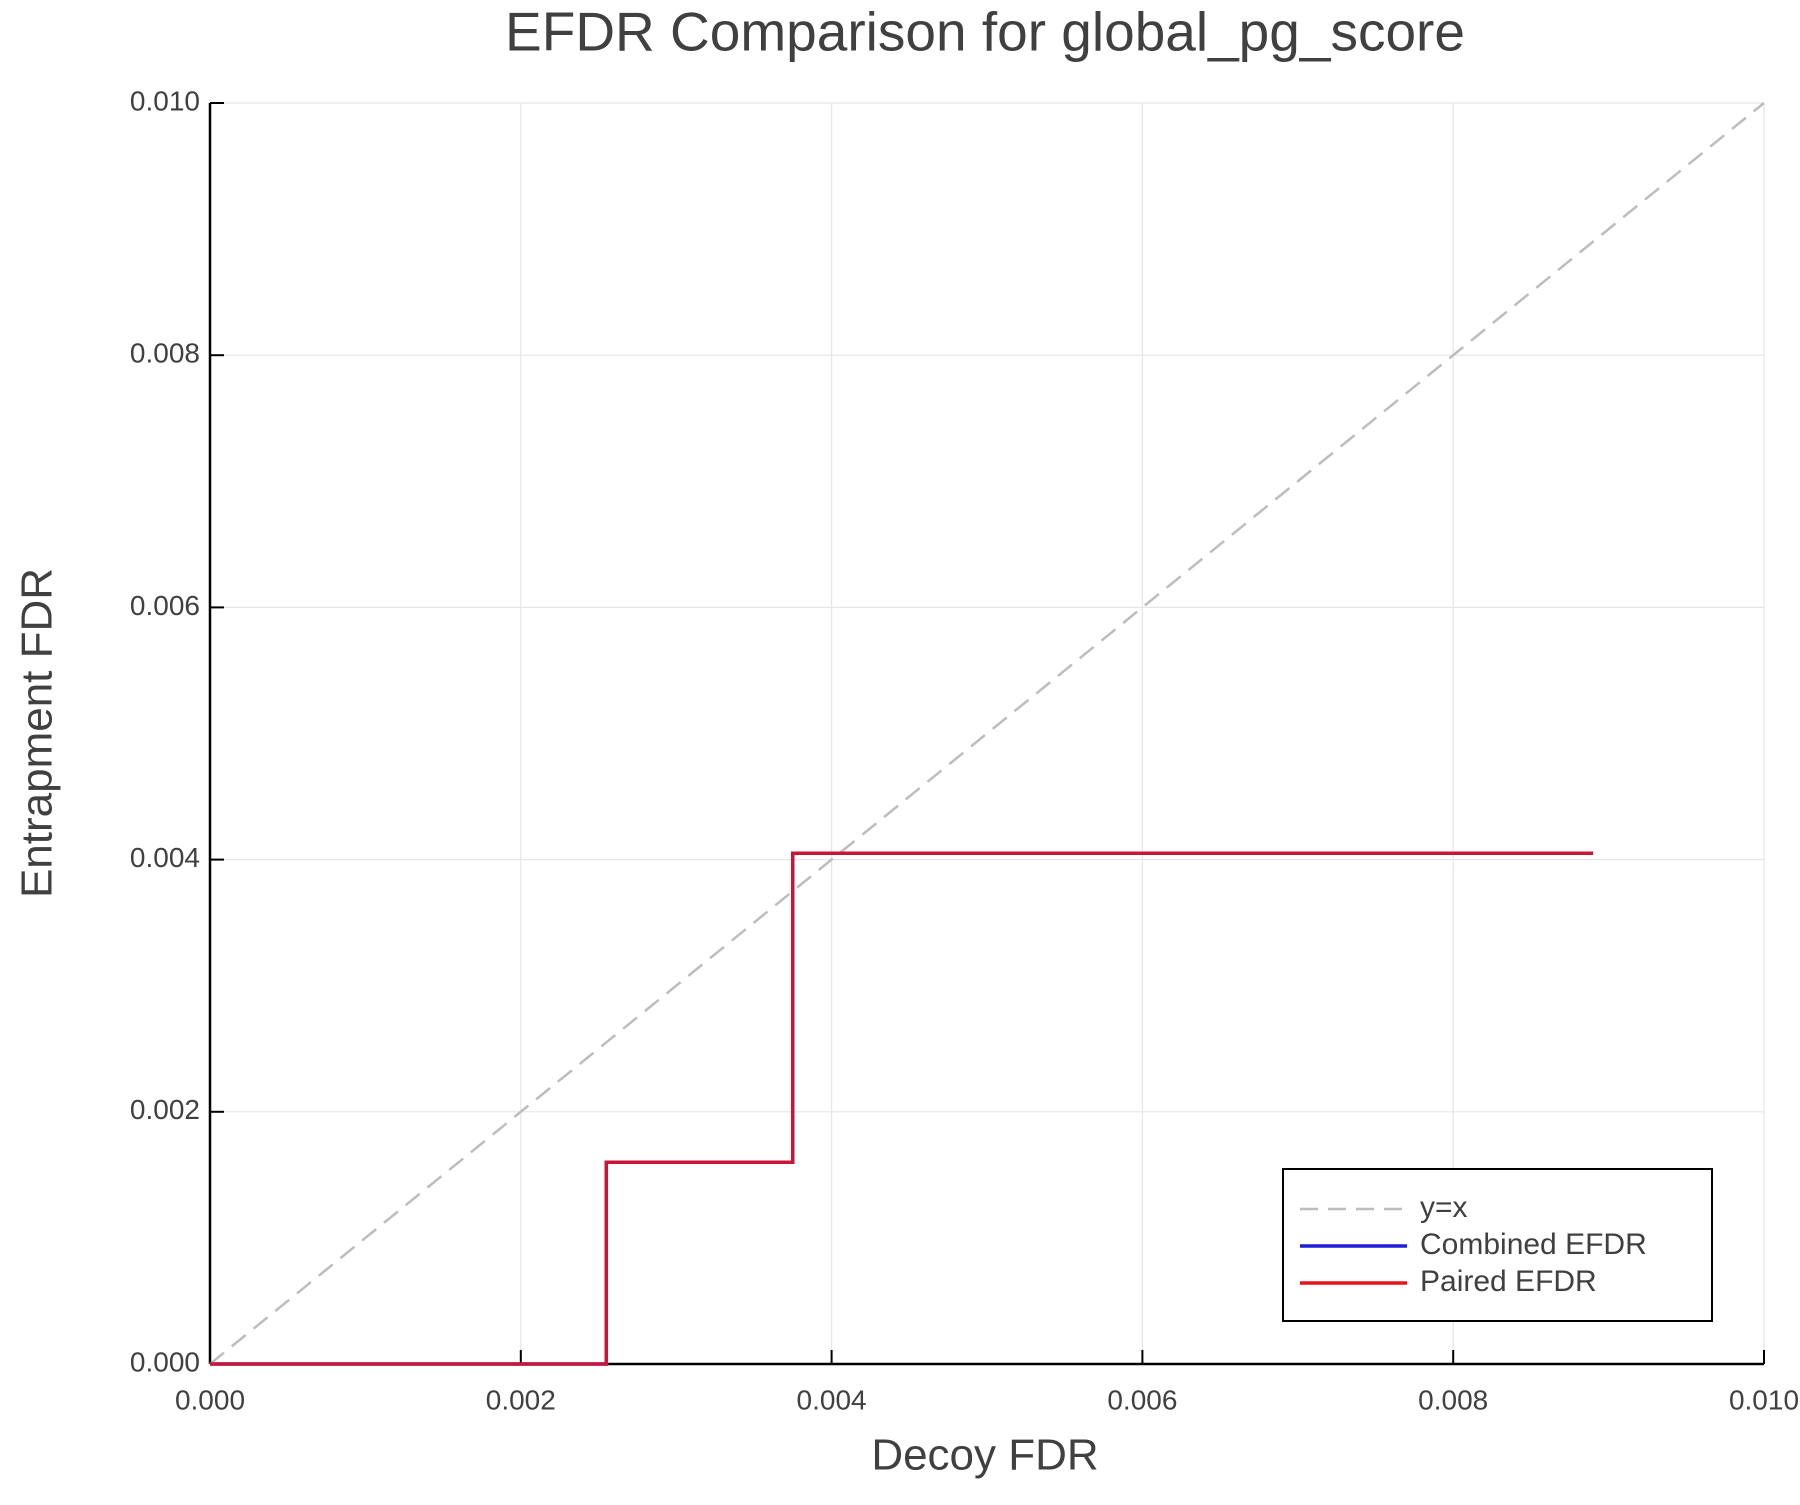 Image resolution: width=1800 pixels, height=1505 pixels. I want to click on legend-label: Combined EFDR, so click(1533, 1244).